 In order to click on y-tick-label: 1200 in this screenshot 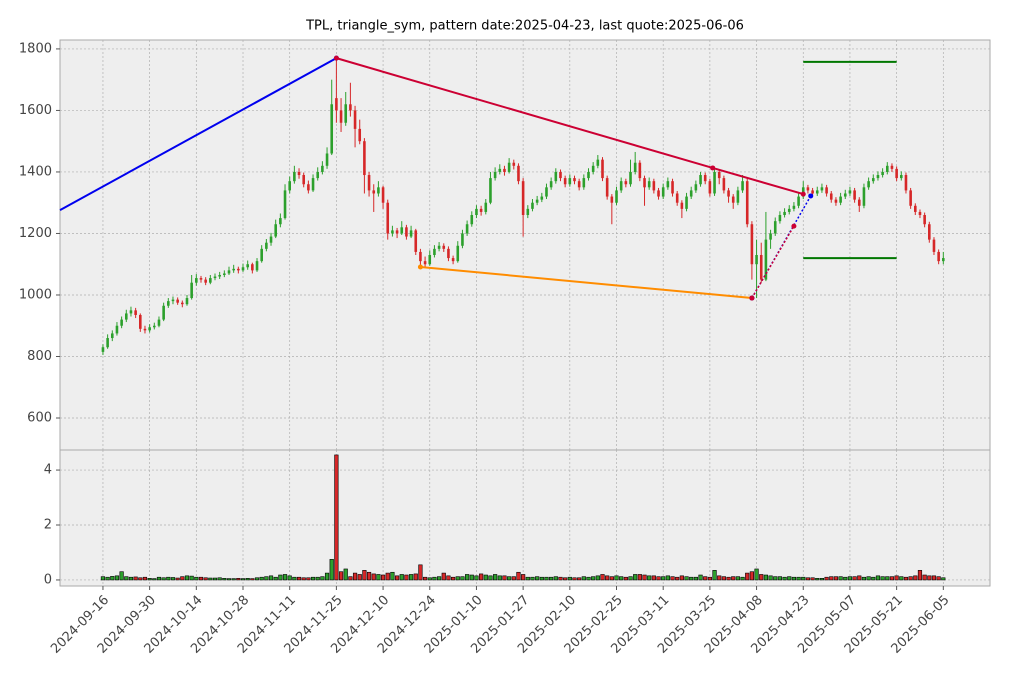, I will do `click(35, 233)`.